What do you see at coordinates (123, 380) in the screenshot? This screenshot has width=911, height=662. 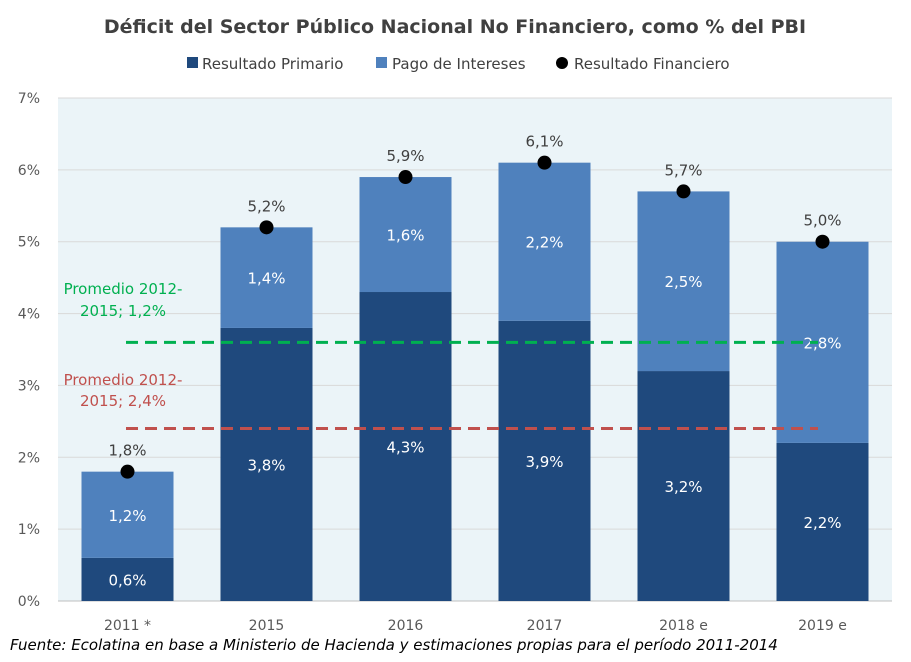 I see `avg-red-line1: Promedio 2012-` at bounding box center [123, 380].